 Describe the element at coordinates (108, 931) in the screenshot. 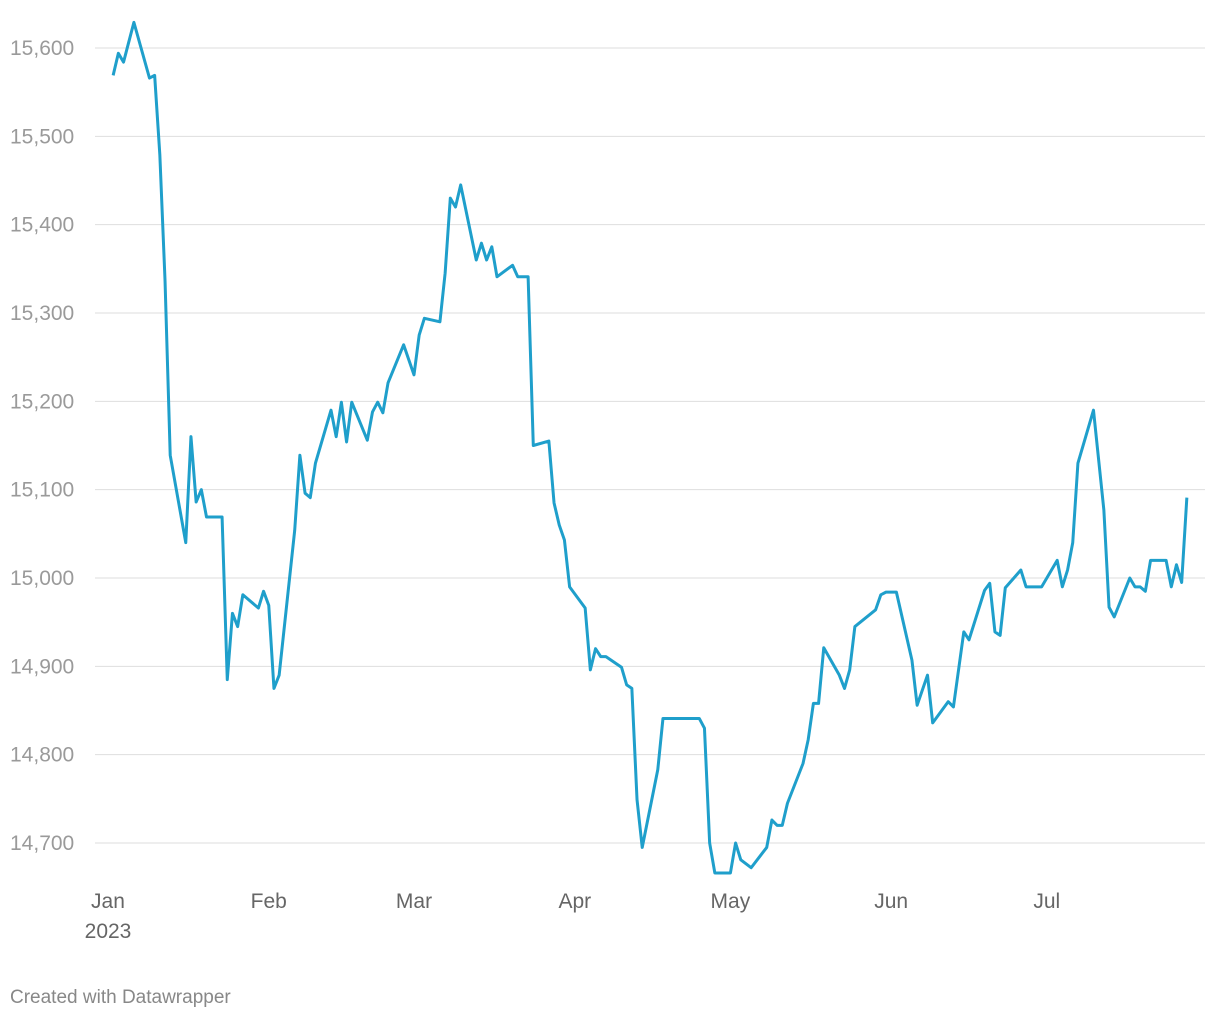

I see `x-year-label: 2023` at that location.